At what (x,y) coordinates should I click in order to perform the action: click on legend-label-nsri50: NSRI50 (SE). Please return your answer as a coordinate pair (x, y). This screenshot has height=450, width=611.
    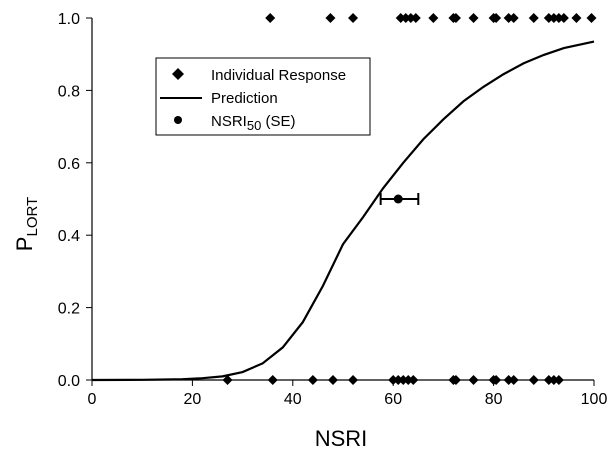
    Looking at the image, I should click on (253, 123).